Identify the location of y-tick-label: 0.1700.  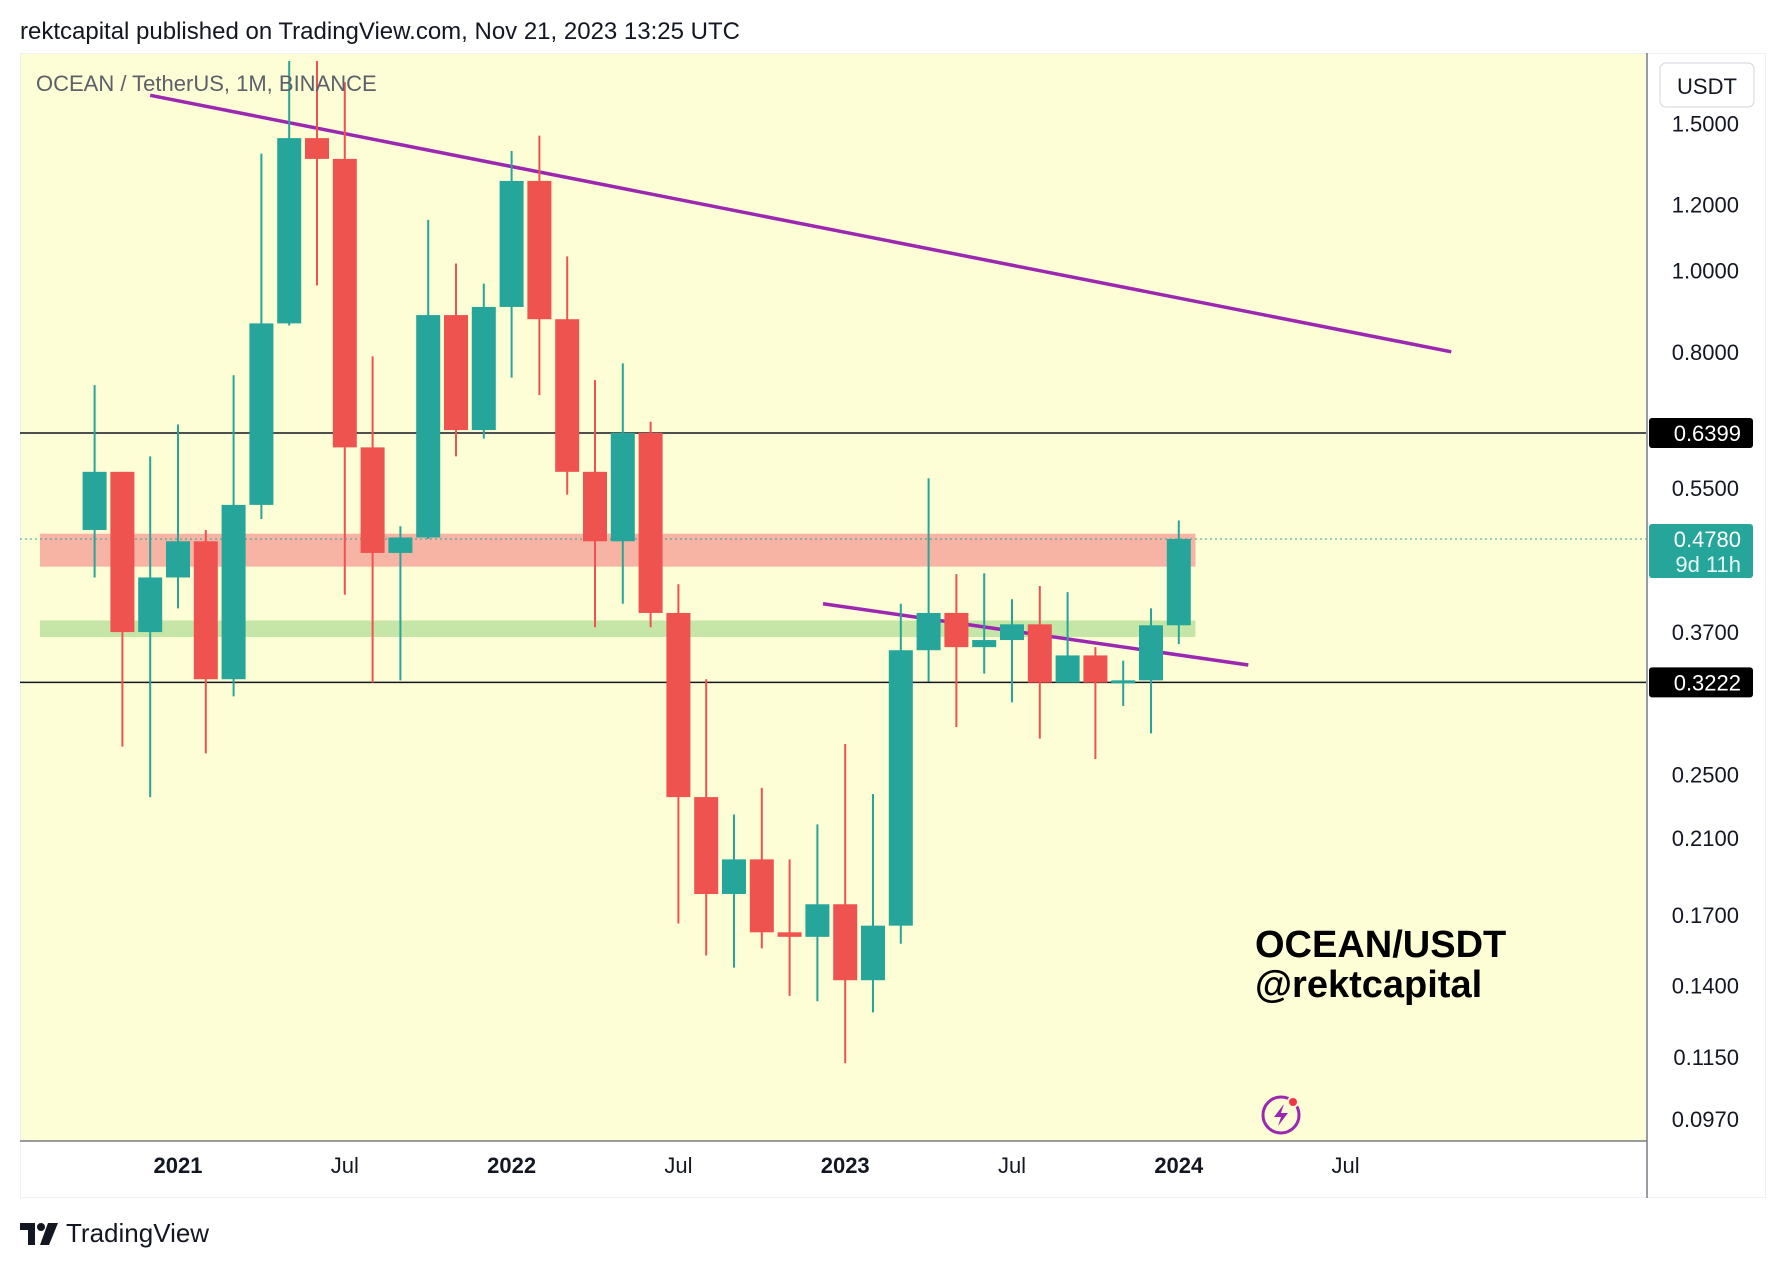
(1705, 915).